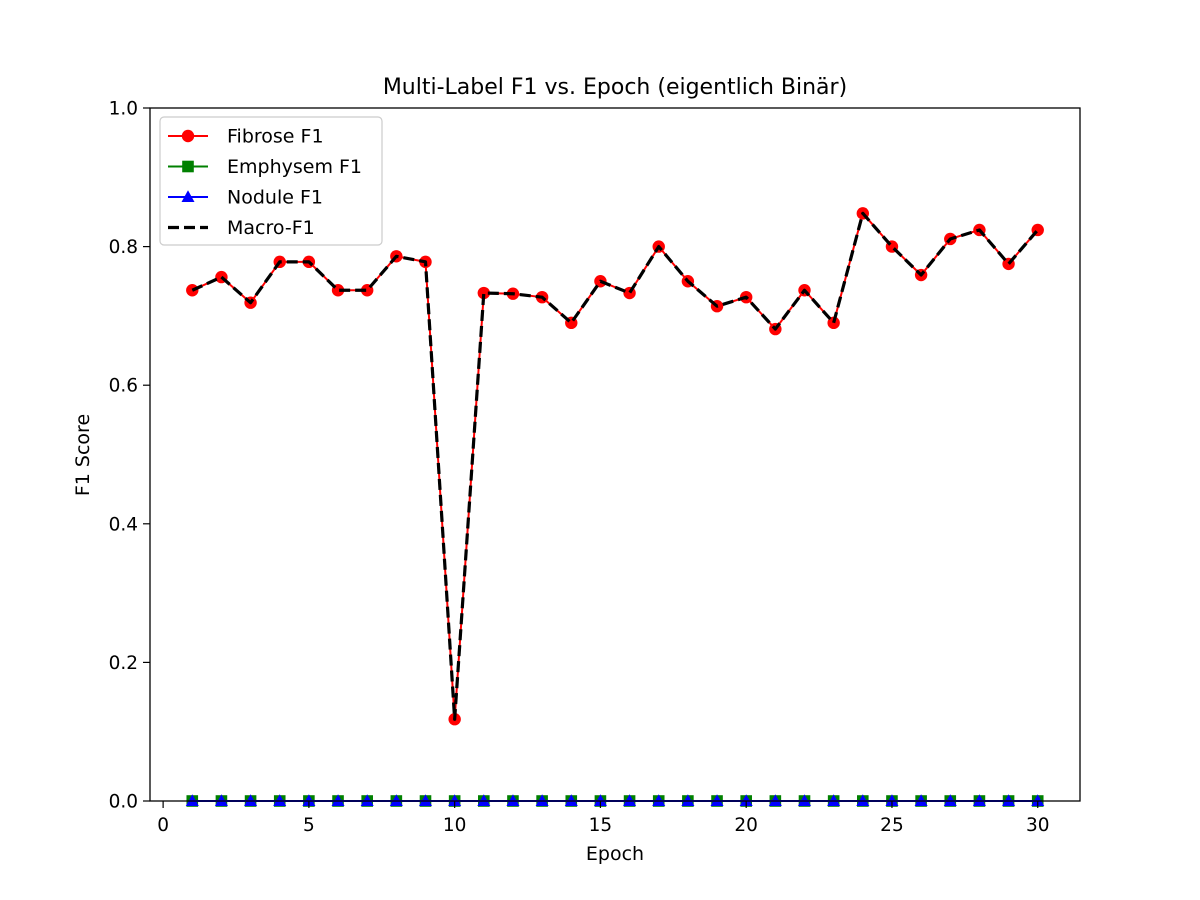  I want to click on legend-marker-emphysem-f1, so click(188, 166).